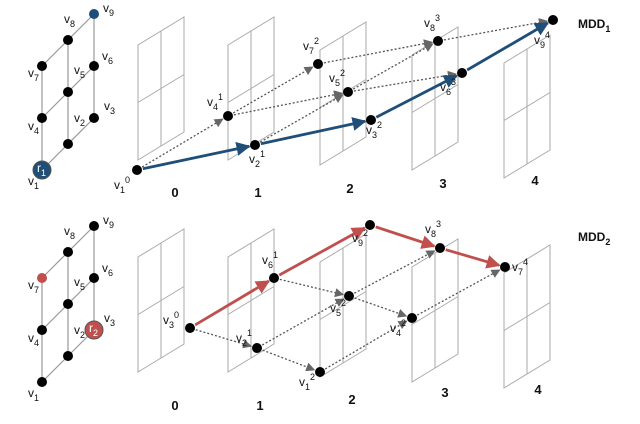 The image size is (640, 424). I want to click on label-sub: 7, so click(520, 272).